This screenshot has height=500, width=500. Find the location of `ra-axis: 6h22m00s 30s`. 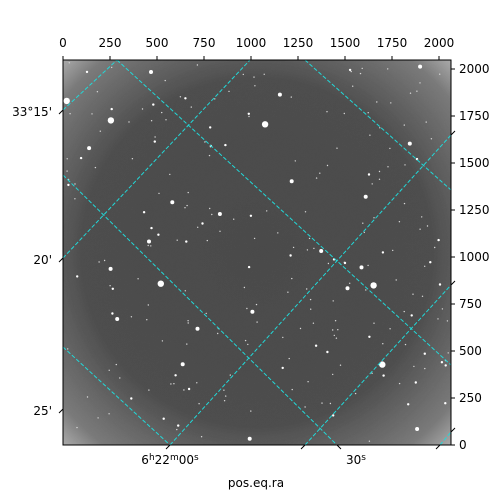

ra-axis: 6h22m00s 30s is located at coordinates (291, 455).